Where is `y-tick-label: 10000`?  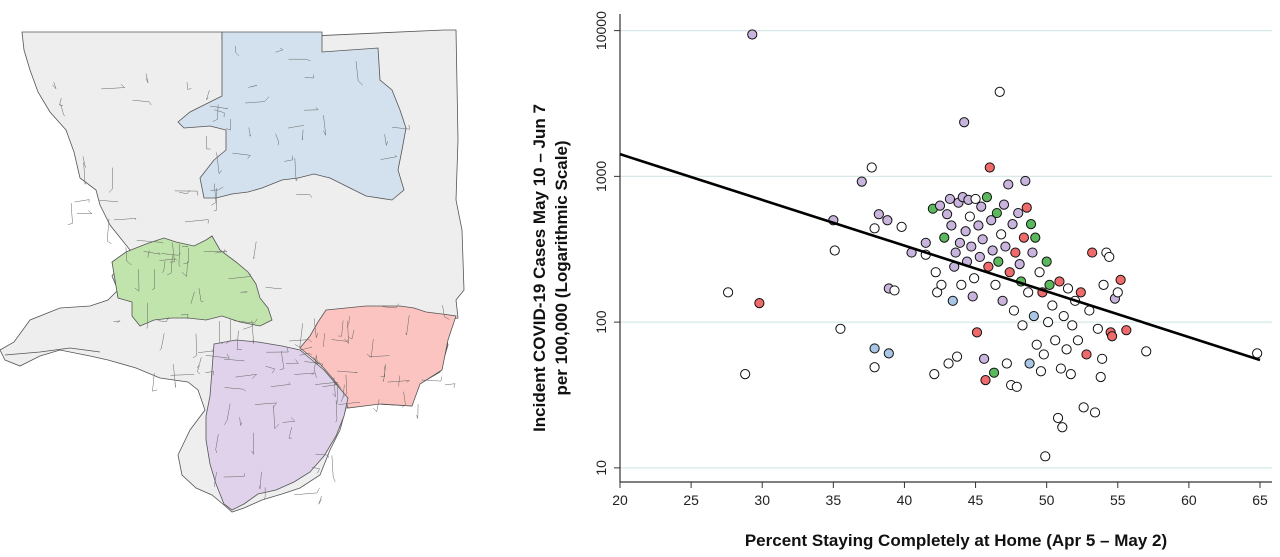
y-tick-label: 10000 is located at coordinates (601, 30).